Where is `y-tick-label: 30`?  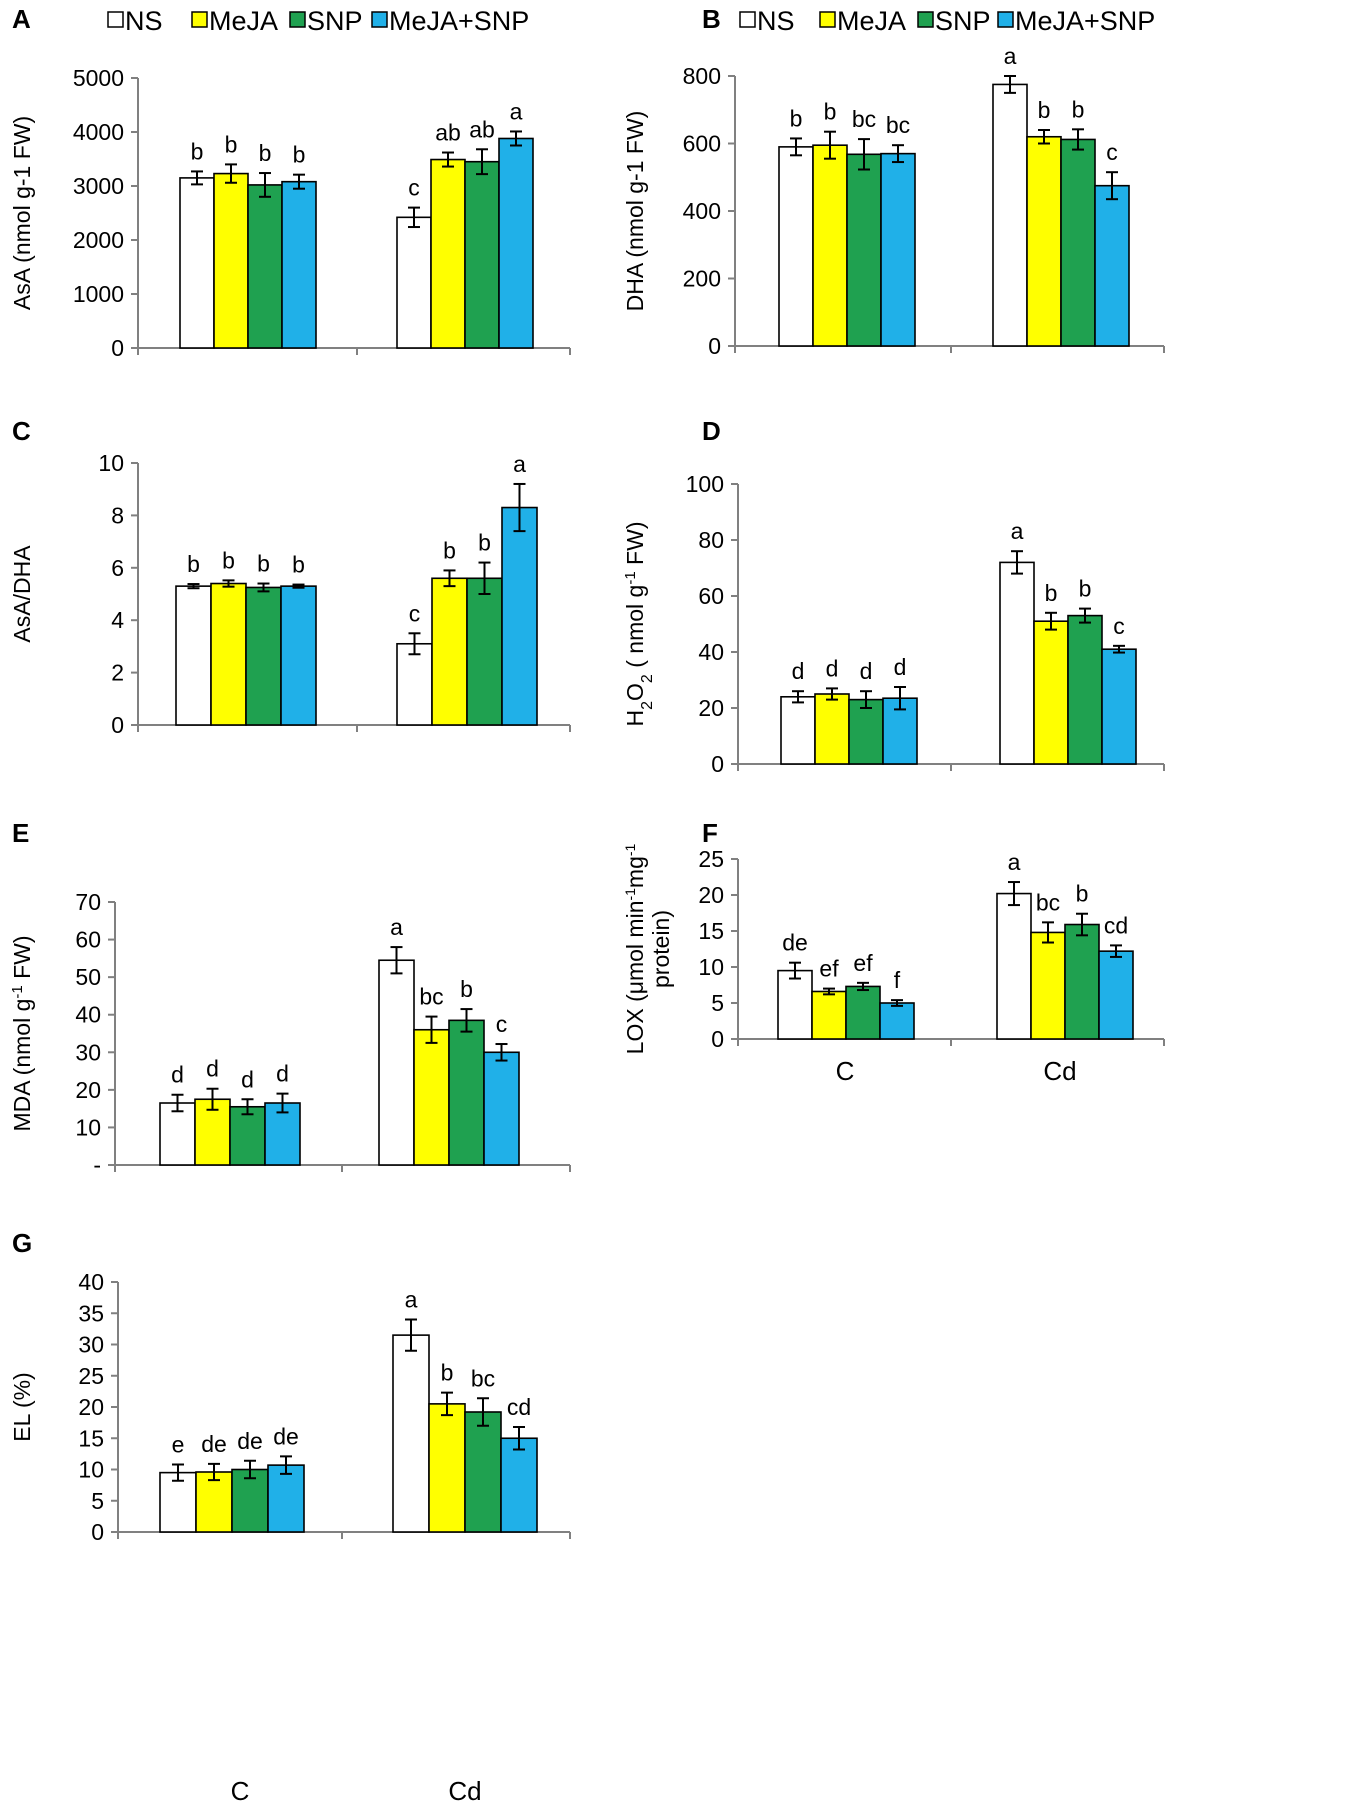
y-tick-label: 30 is located at coordinates (91, 1345).